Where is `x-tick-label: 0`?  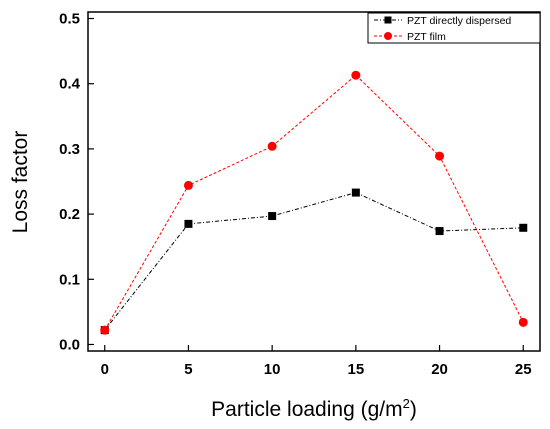 x-tick-label: 0 is located at coordinates (105, 369).